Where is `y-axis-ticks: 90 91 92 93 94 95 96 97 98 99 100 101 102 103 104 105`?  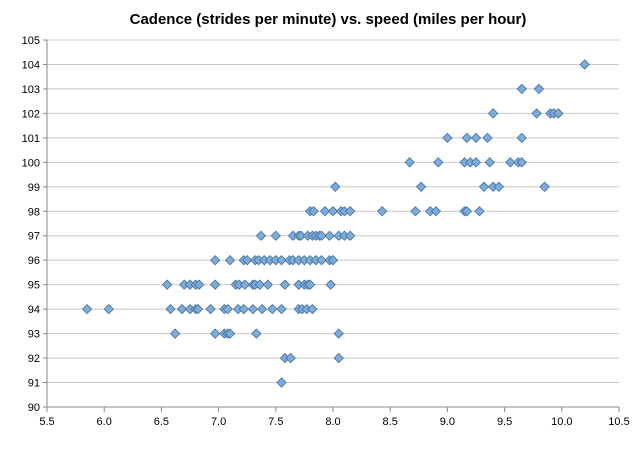
y-axis-ticks: 90 91 92 93 94 95 96 97 98 99 100 101 102 103 104 105 is located at coordinates (34, 224).